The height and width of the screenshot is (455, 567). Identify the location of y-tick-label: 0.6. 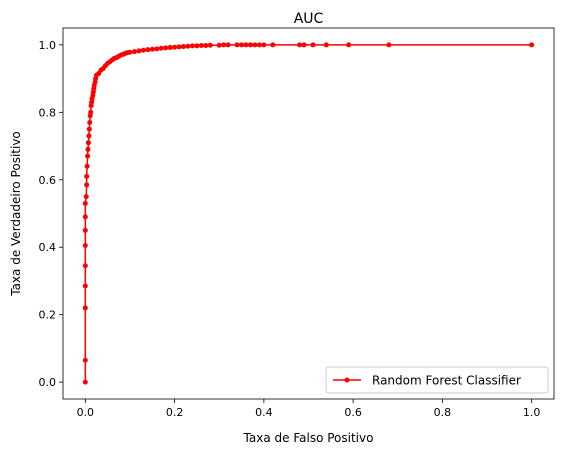
(48, 180).